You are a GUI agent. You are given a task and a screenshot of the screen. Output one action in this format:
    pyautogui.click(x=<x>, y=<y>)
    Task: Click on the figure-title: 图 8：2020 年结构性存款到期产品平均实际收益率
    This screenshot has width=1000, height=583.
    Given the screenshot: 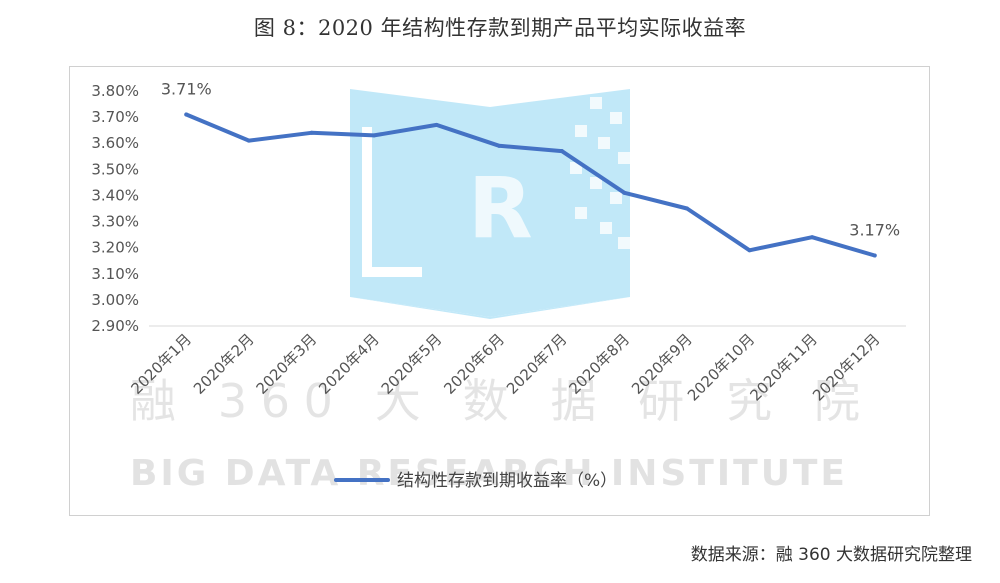 What is the action you would take?
    pyautogui.click(x=500, y=28)
    